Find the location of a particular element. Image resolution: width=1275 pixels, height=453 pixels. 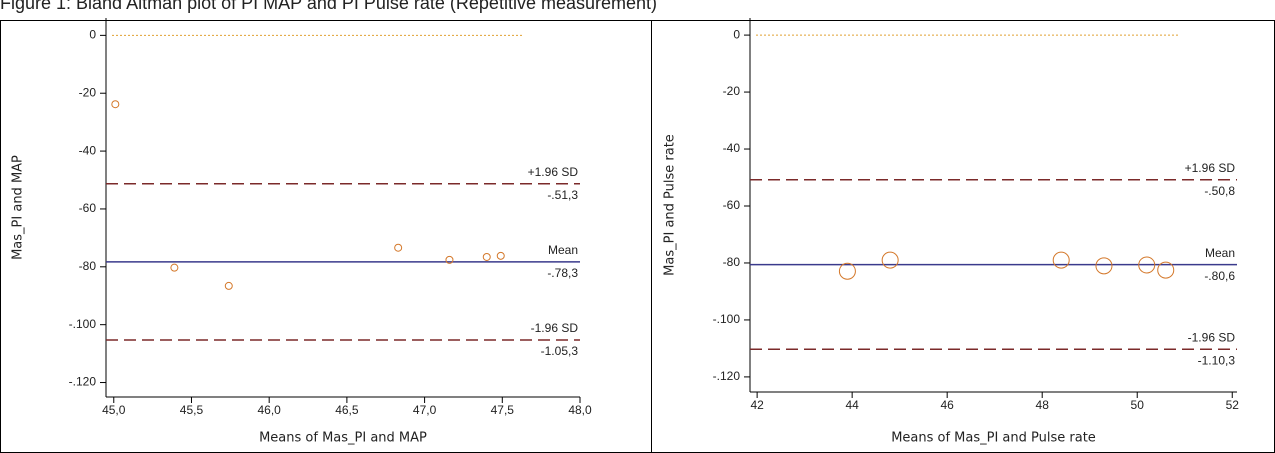

x-tick-label: 48,0 is located at coordinates (580, 410).